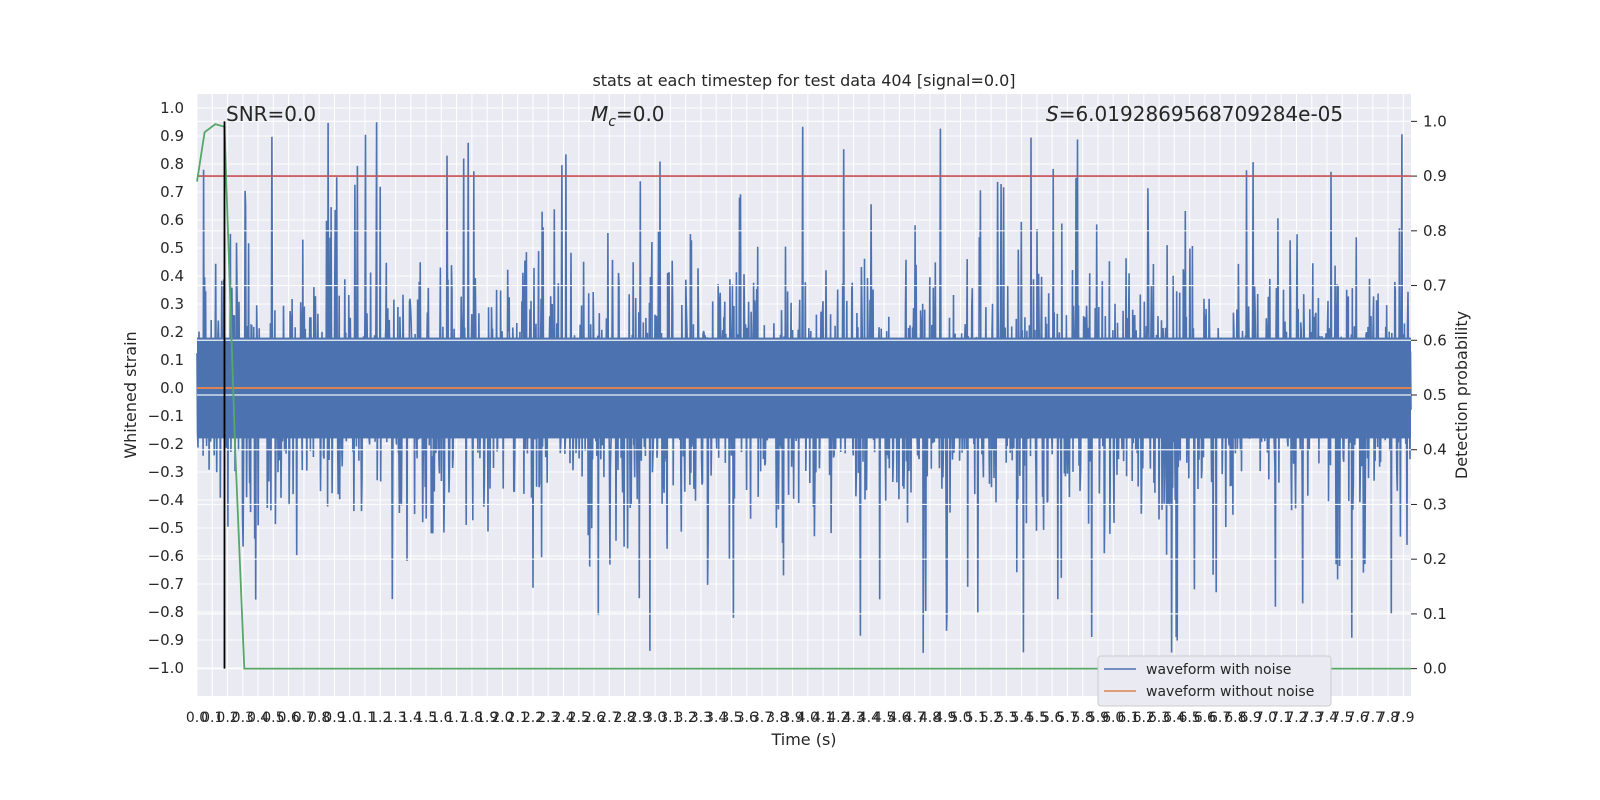  I want to click on x-tick-label: 0.2, so click(227, 718).